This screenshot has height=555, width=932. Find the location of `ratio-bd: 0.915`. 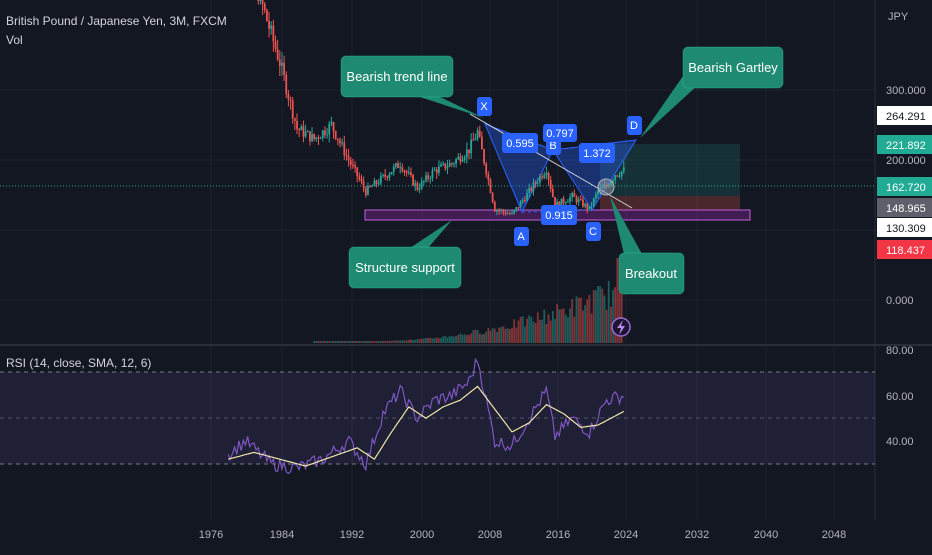

ratio-bd: 0.915 is located at coordinates (559, 216).